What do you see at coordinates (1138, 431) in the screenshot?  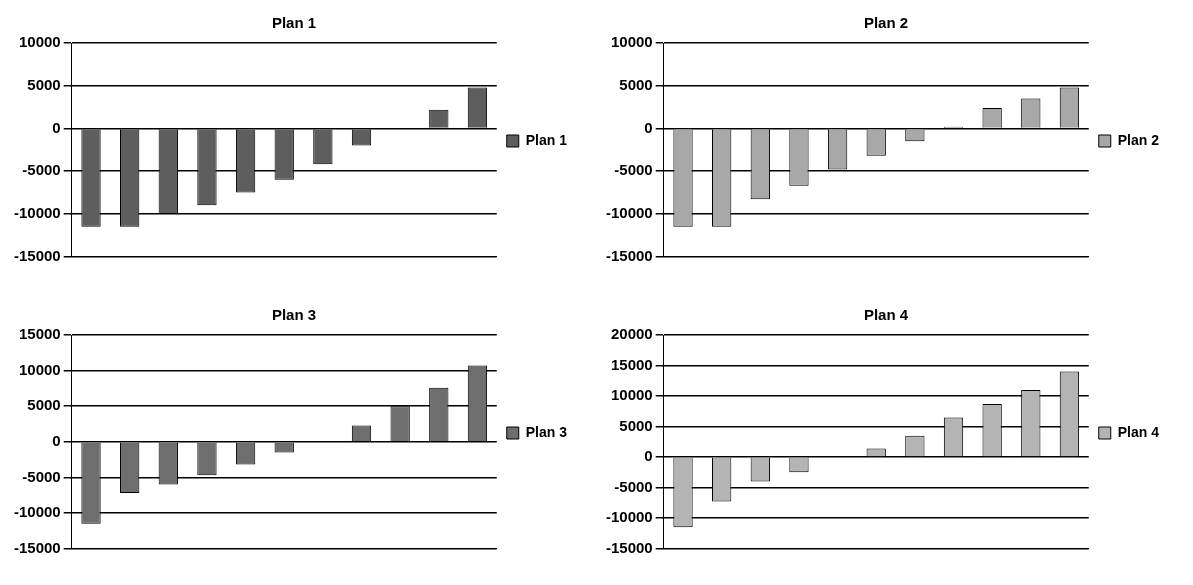 I see `legend-label: Plan 4` at bounding box center [1138, 431].